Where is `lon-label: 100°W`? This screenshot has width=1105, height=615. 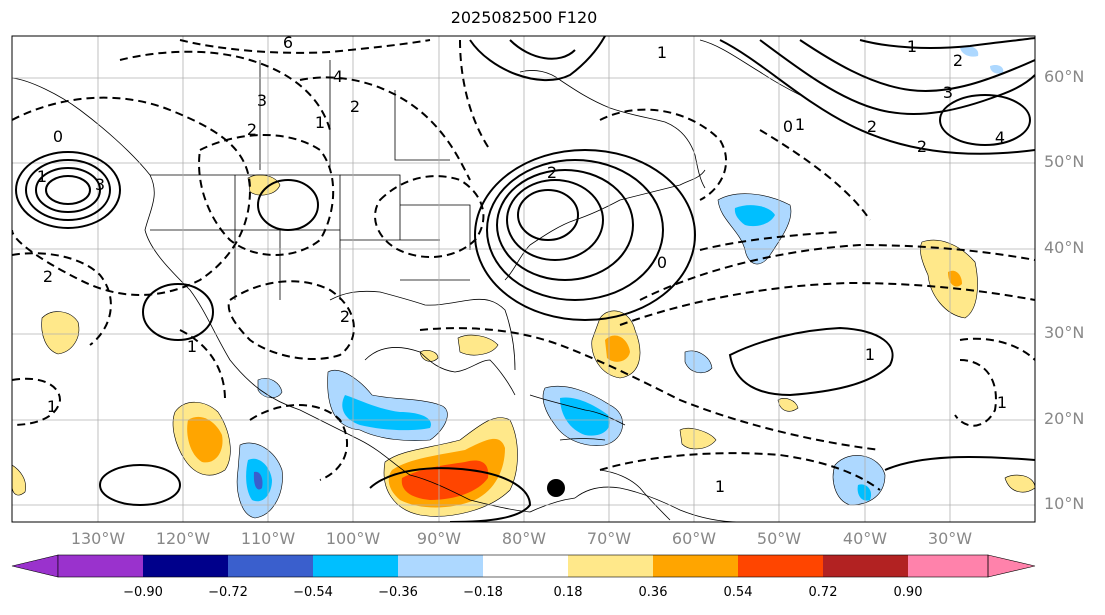
lon-label: 100°W is located at coordinates (353, 538).